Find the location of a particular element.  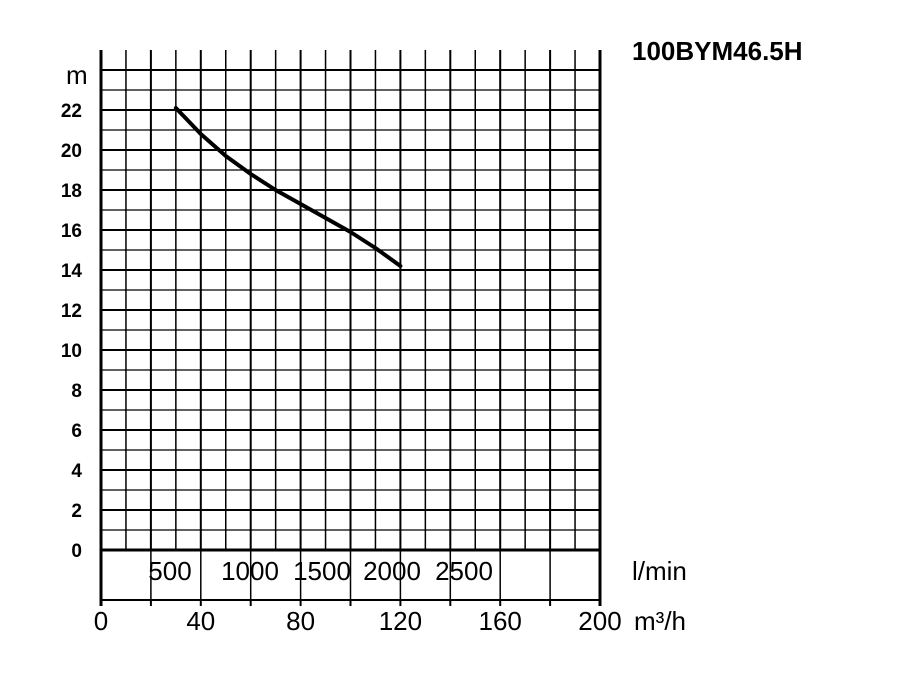

y-tick-label: 2 is located at coordinates (76, 511).